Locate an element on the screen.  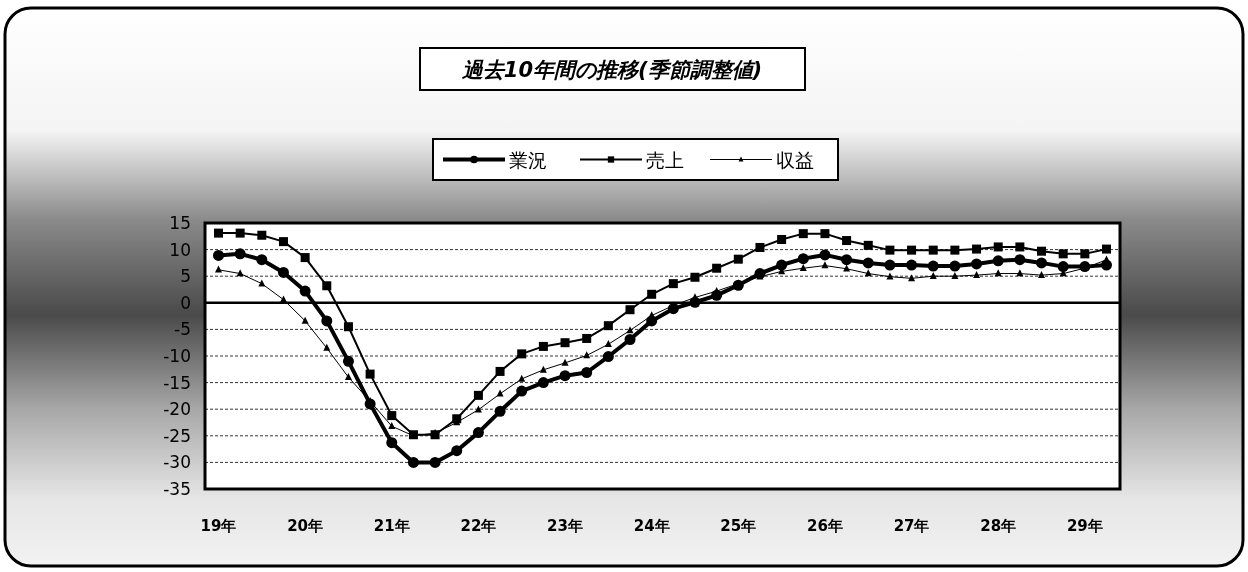
title: 過去10年間の推移(季節調整値) is located at coordinates (612, 69).